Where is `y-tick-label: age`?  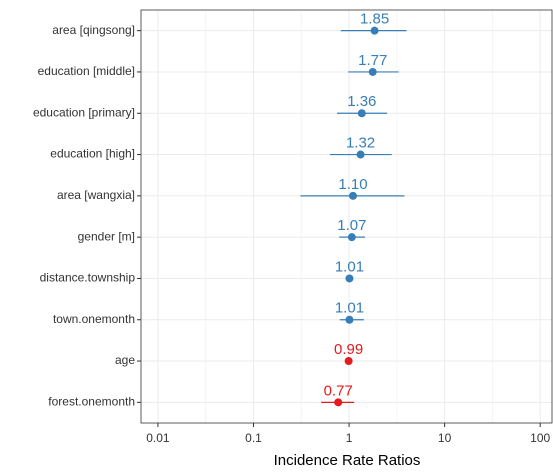
y-tick-label: age is located at coordinates (125, 360).